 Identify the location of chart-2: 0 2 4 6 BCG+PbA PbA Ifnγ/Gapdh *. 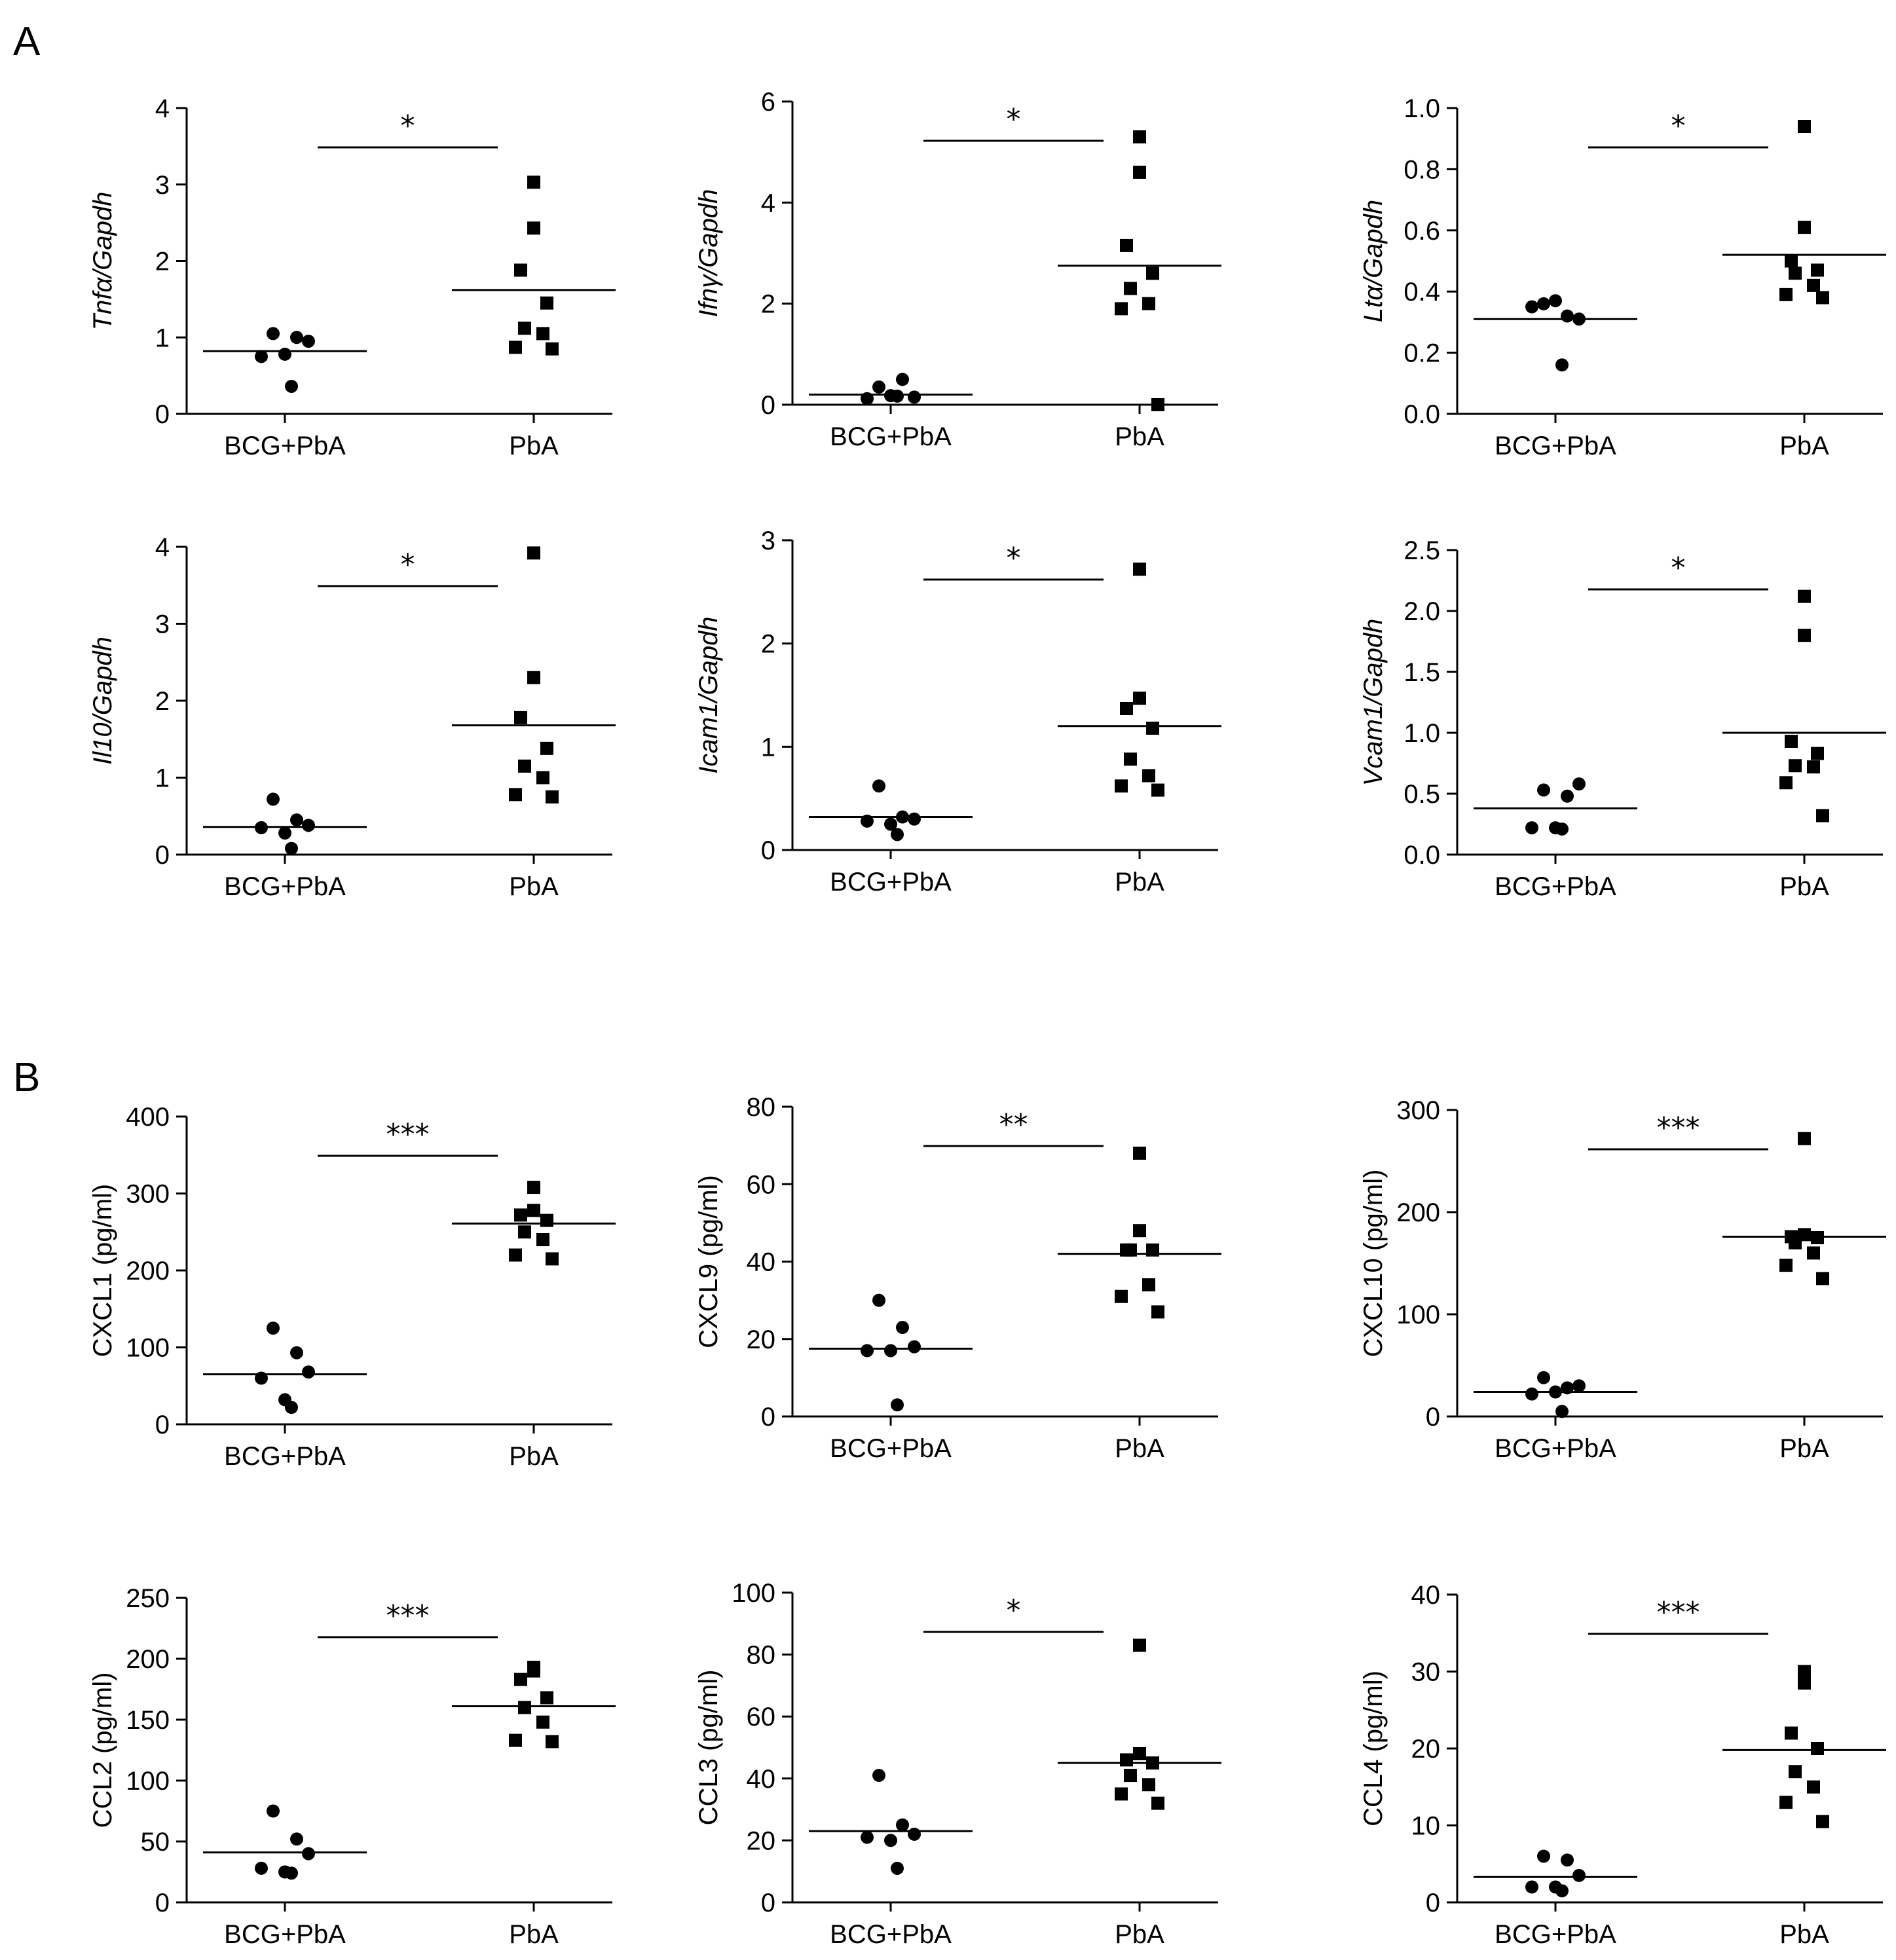
(957, 269).